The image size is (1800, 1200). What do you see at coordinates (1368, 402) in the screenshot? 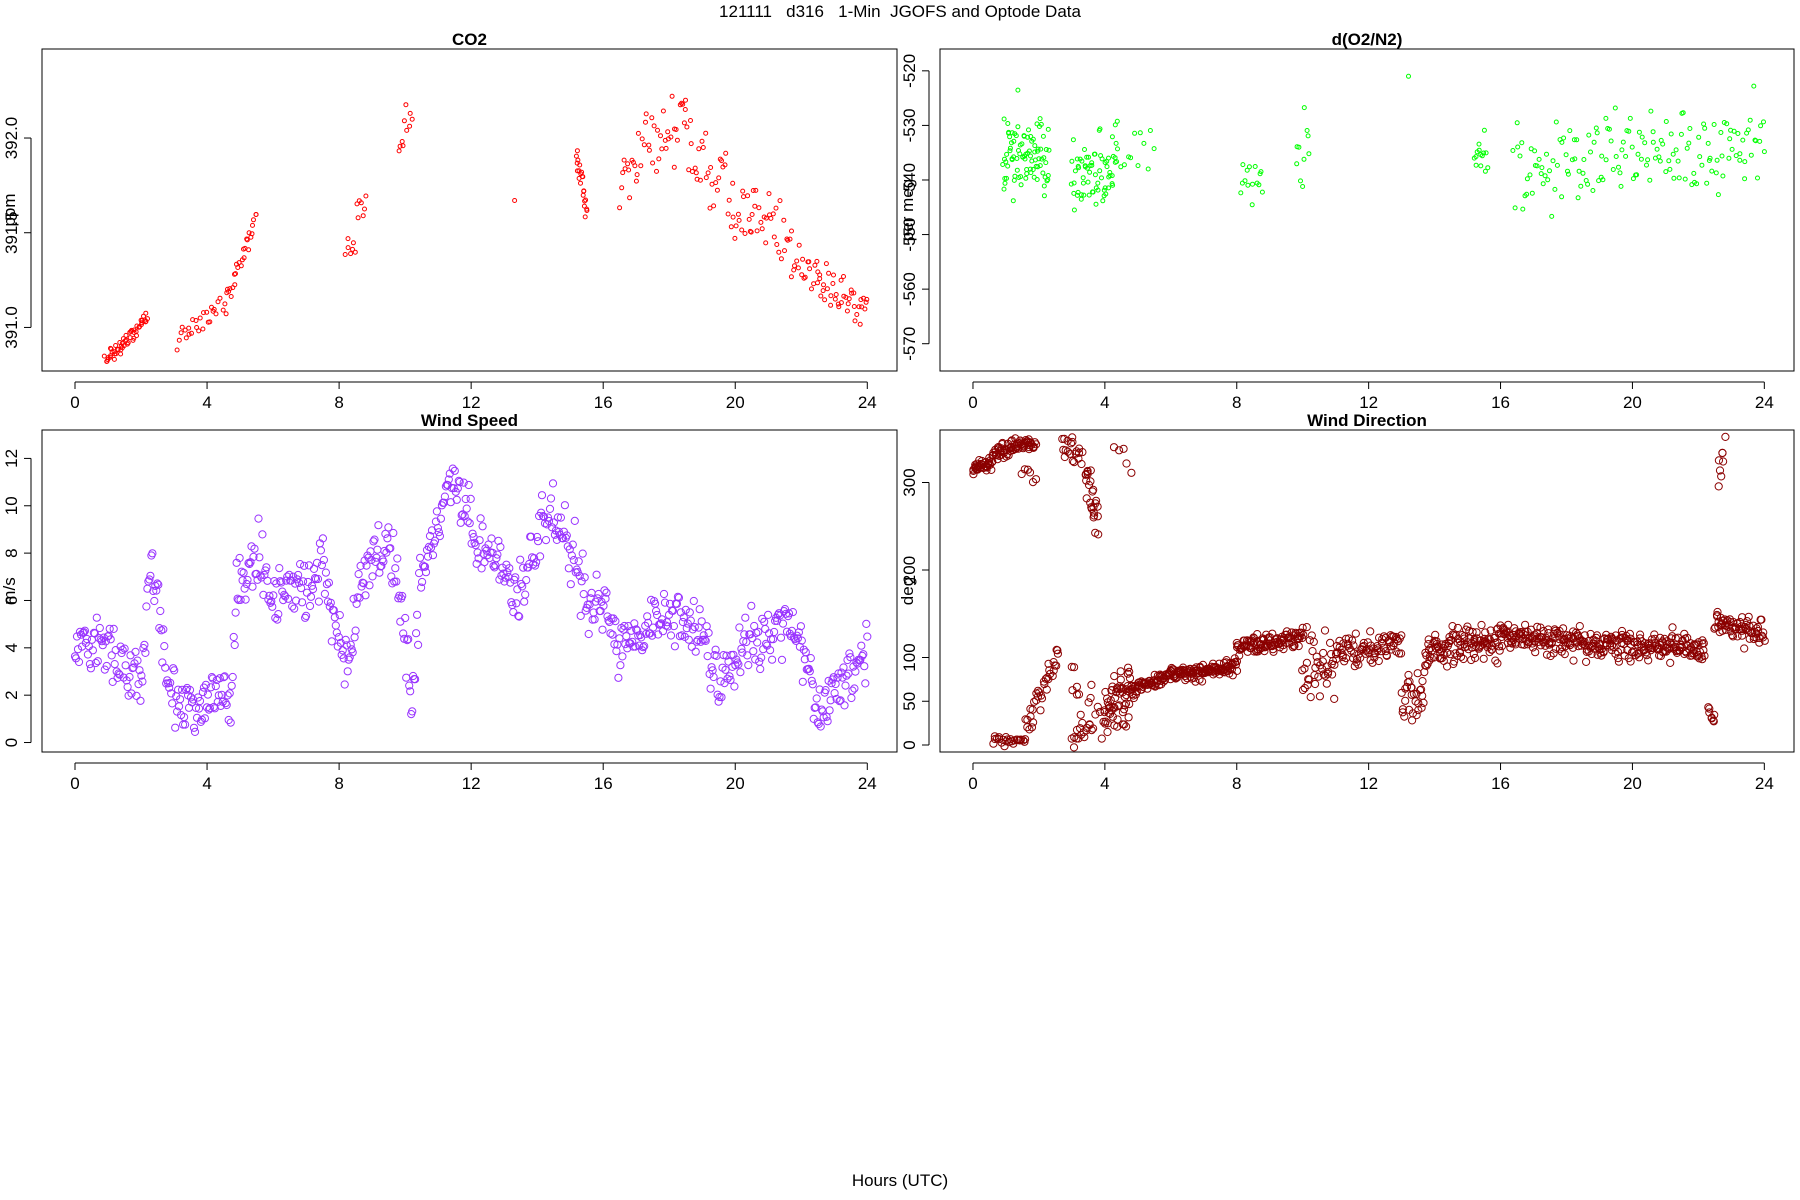
I see `x-tick-label: 12` at bounding box center [1368, 402].